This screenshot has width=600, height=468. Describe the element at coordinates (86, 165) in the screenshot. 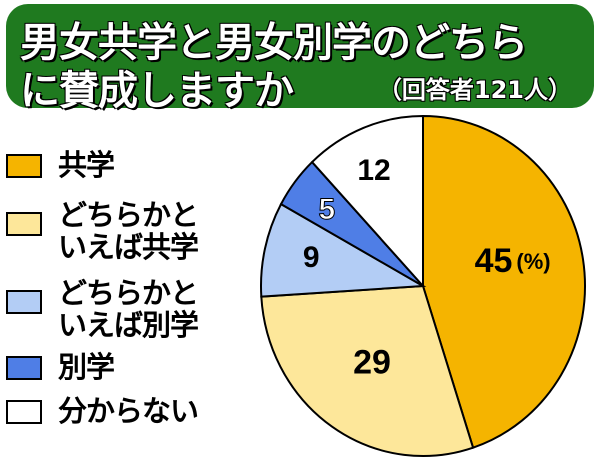

I see `legend-label: 共学` at that location.